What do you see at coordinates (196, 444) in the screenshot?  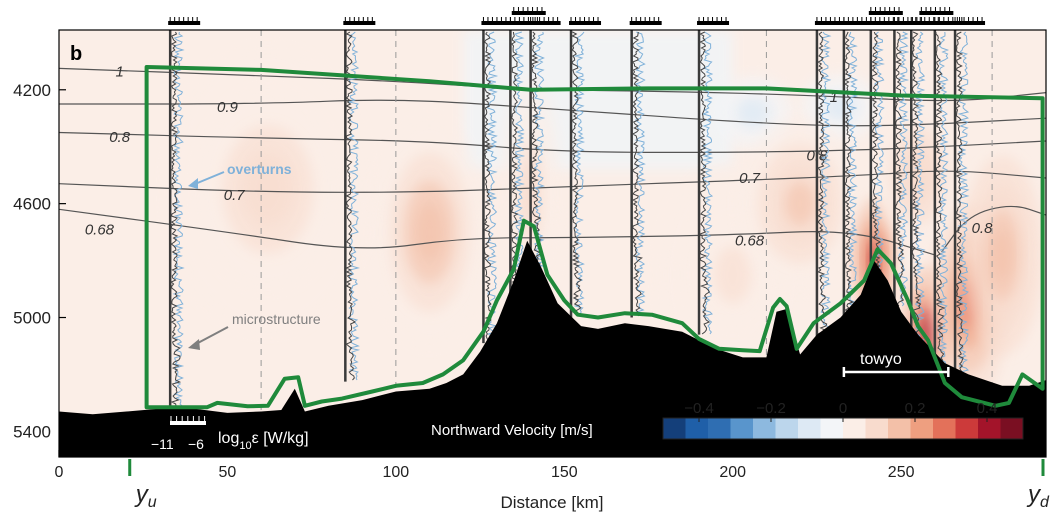 I see `scale-tick-max: −6` at bounding box center [196, 444].